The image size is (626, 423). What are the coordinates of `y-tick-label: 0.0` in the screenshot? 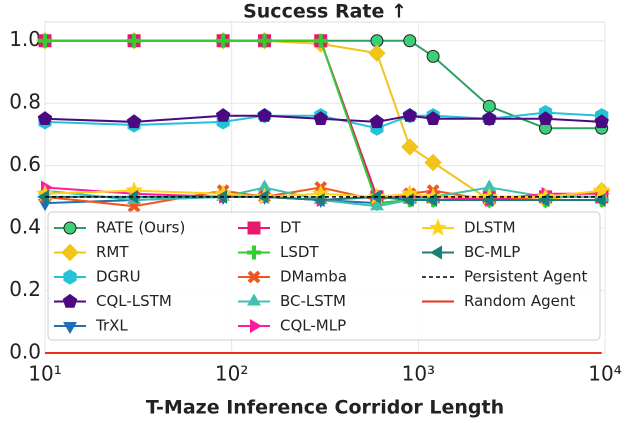 It's located at (25, 352).